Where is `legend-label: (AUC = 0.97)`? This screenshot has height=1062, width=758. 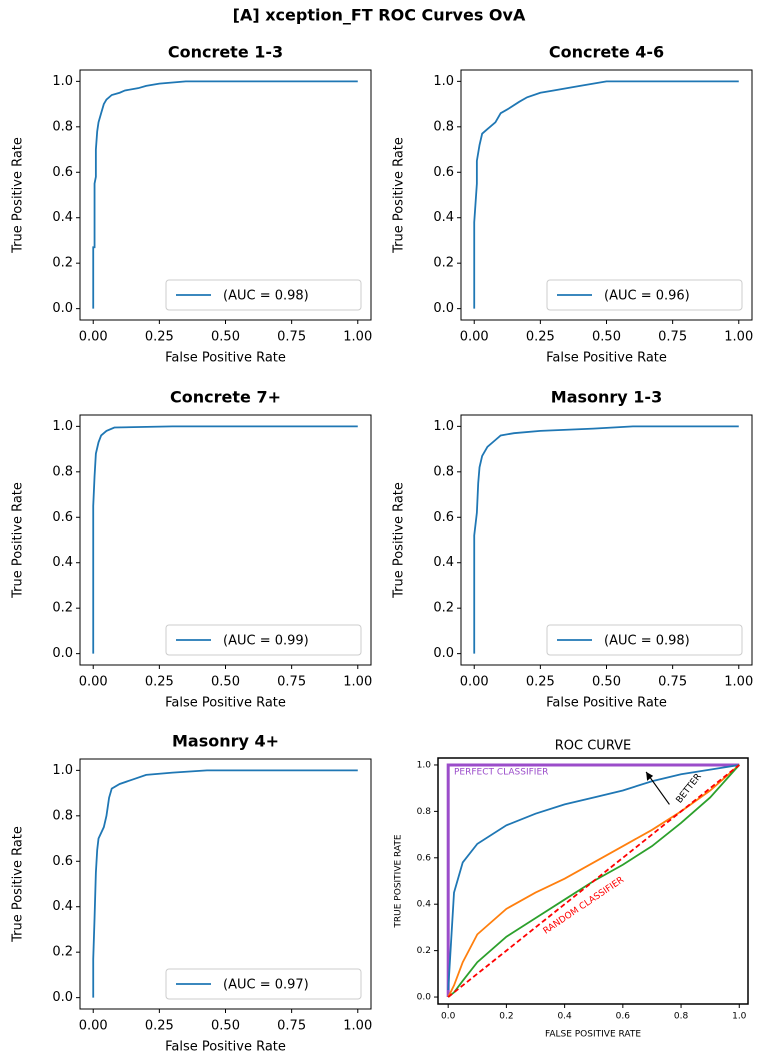 legend-label: (AUC = 0.97) is located at coordinates (266, 985).